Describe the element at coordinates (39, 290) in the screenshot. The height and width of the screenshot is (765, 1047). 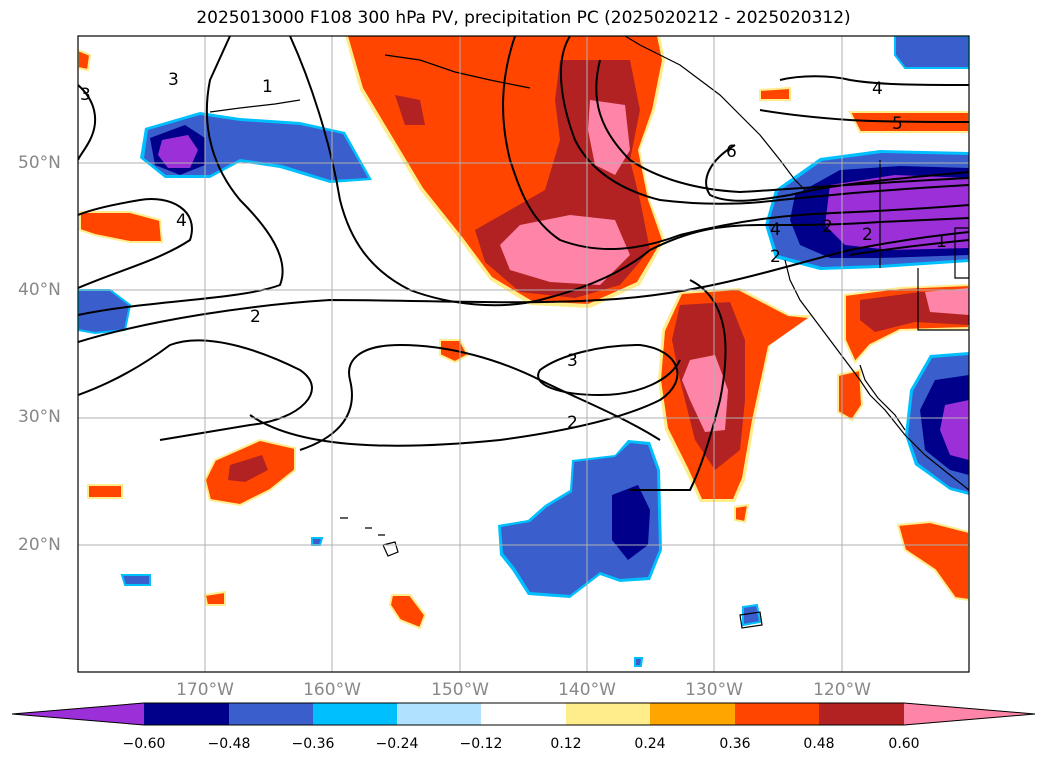
I see `lat-label: 40°N` at that location.